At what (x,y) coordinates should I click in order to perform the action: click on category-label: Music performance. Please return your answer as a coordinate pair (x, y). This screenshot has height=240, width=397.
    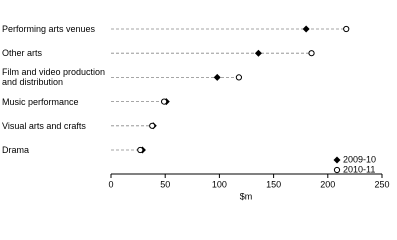
    Looking at the image, I should click on (40, 101).